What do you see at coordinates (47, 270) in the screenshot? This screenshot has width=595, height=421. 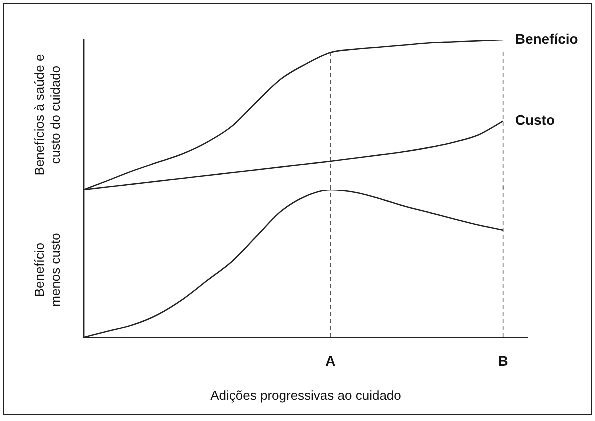 I see `y-axis-title: Benefício menos custo` at bounding box center [47, 270].